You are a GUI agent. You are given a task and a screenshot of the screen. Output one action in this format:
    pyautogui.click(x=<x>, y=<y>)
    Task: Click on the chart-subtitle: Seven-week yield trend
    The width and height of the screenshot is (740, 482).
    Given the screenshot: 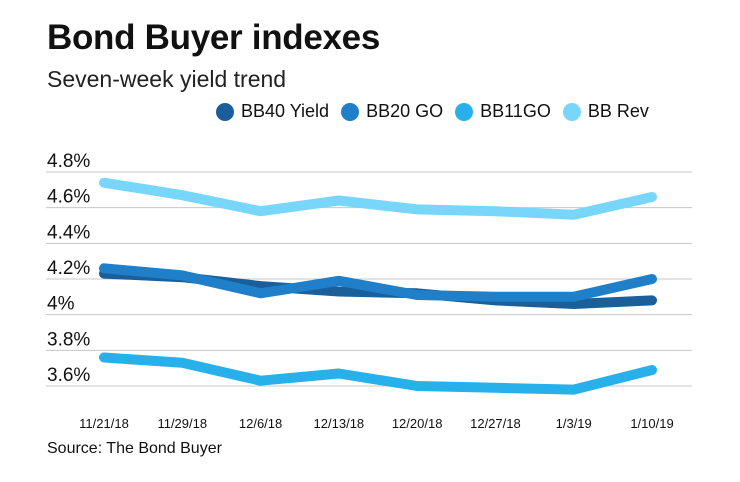 What is the action you would take?
    pyautogui.click(x=167, y=79)
    